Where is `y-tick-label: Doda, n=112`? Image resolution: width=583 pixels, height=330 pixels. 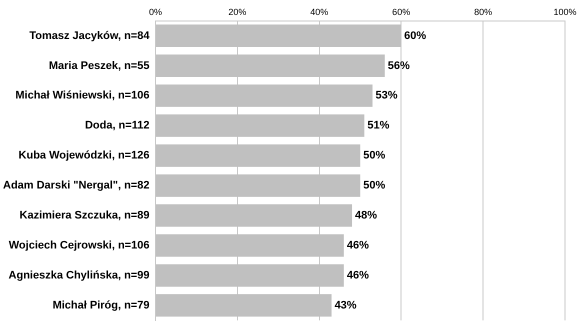
y-tick-label: Doda, n=112 is located at coordinates (117, 126).